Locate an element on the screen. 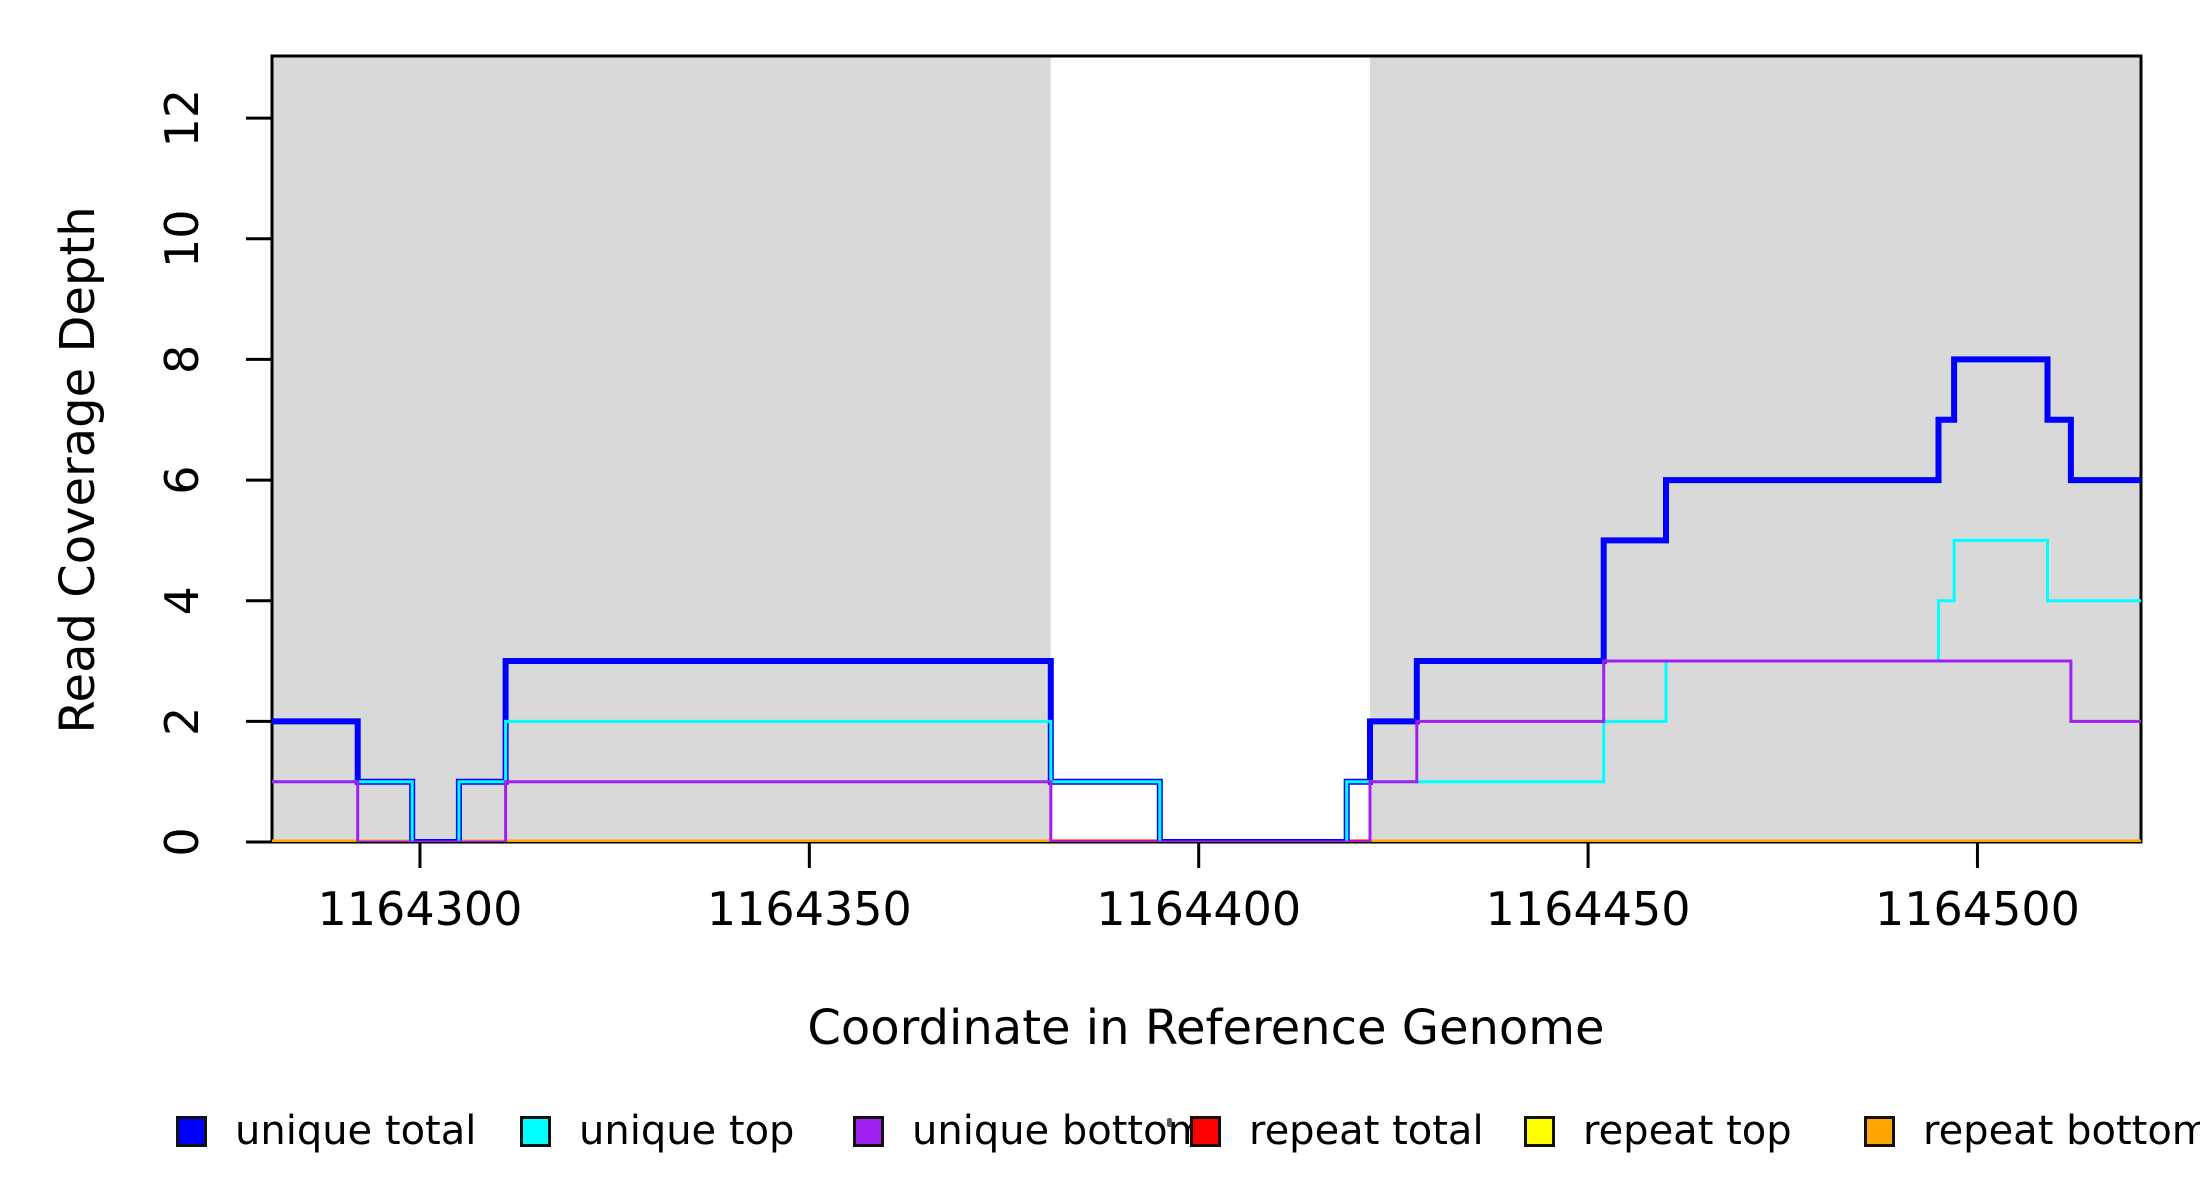  y-tick-label: 0 is located at coordinates (182, 841).